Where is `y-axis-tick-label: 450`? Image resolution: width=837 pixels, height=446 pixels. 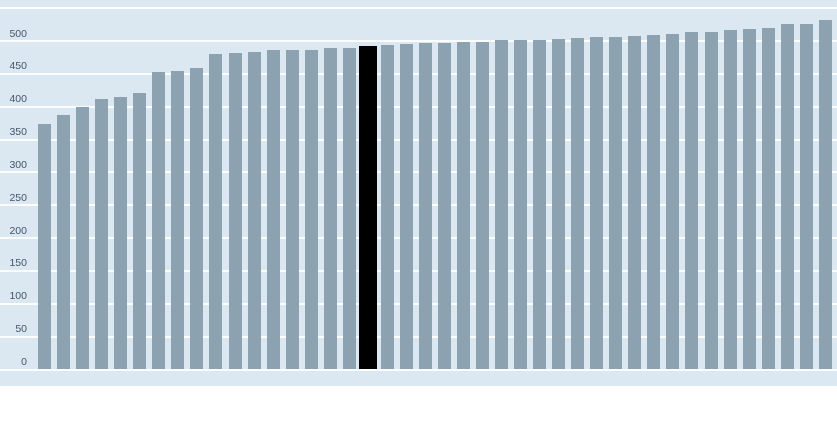 y-axis-tick-label: 450 is located at coordinates (18, 66).